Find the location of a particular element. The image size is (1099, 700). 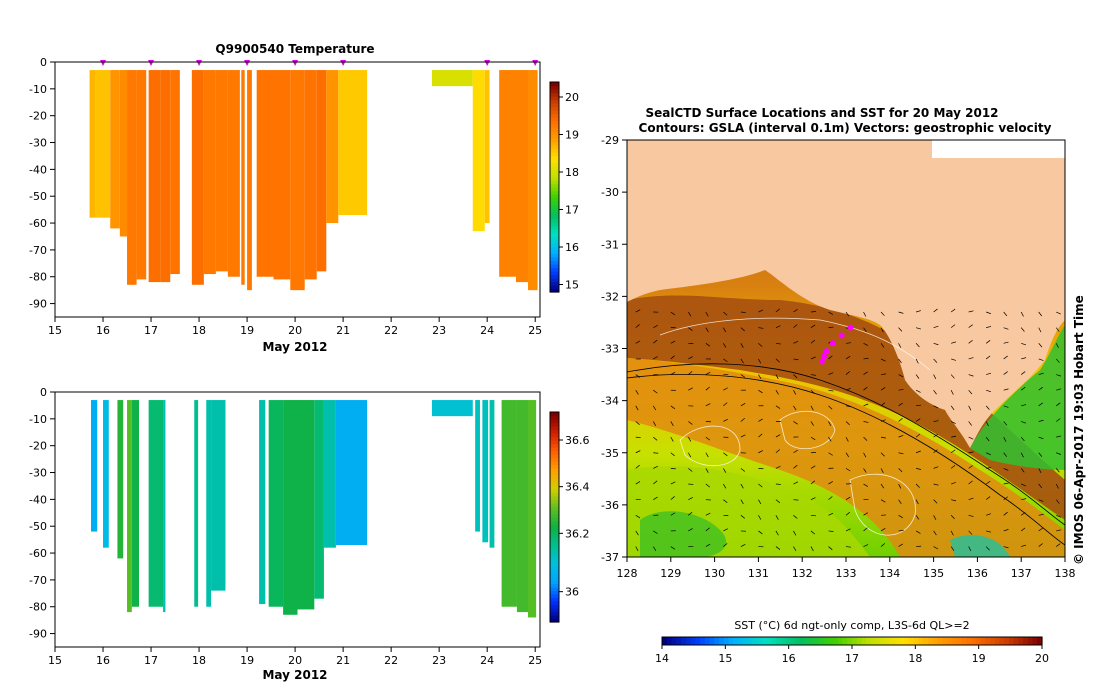

map-x-tick-label: 138 is located at coordinates (1065, 573).